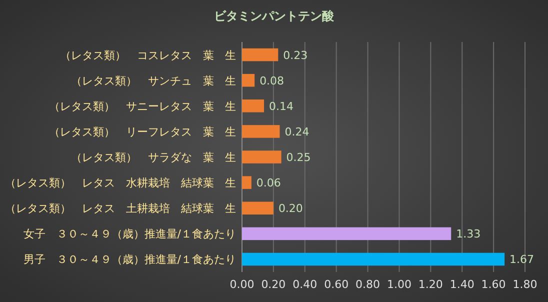  What do you see at coordinates (274, 16) in the screenshot?
I see `chart-title: ビタミンパントテン酸` at bounding box center [274, 16].